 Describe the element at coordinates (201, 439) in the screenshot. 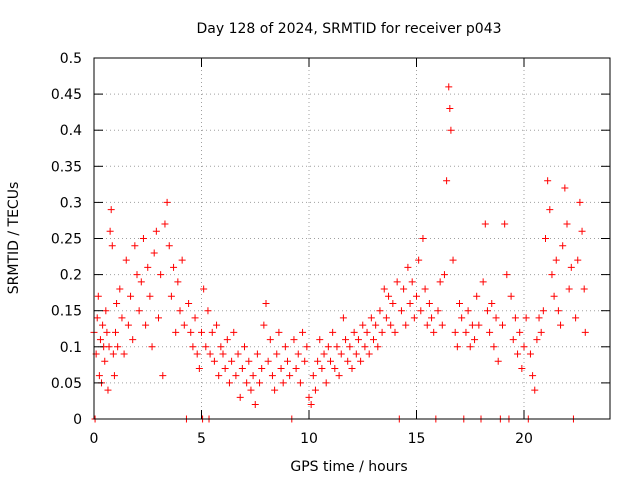

I see `x-tick-label: 5` at that location.